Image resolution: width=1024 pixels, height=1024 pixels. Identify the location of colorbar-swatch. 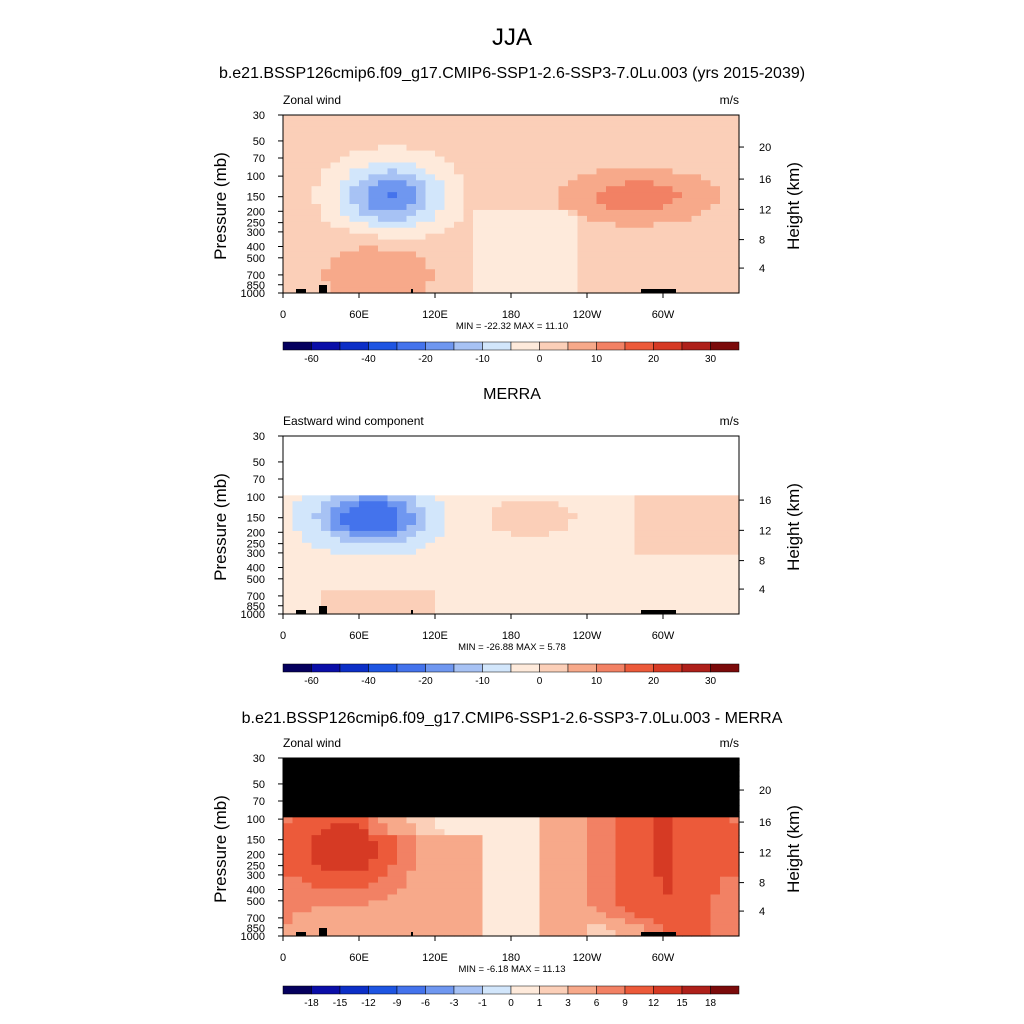
(326, 346).